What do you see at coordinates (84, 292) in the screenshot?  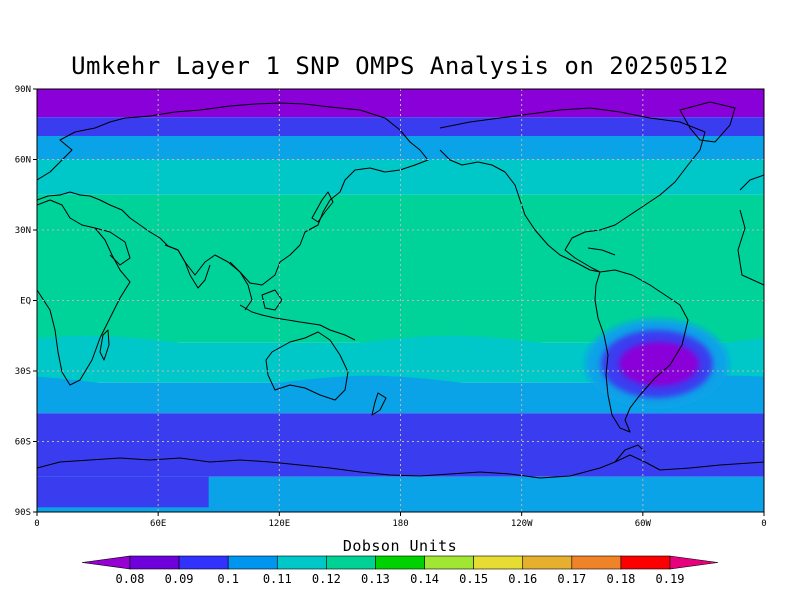 I see `coastline-africa` at bounding box center [84, 292].